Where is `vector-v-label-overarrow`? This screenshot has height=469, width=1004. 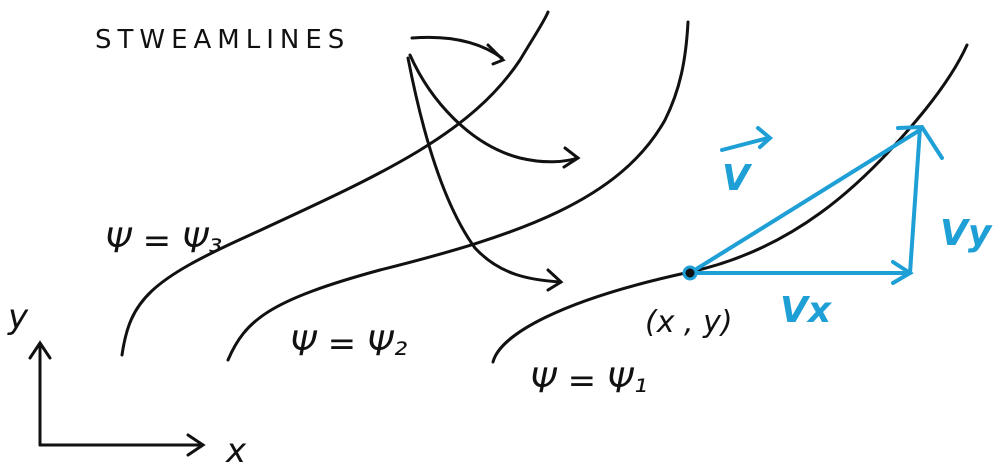 vector-v-label-overarrow is located at coordinates (747, 139).